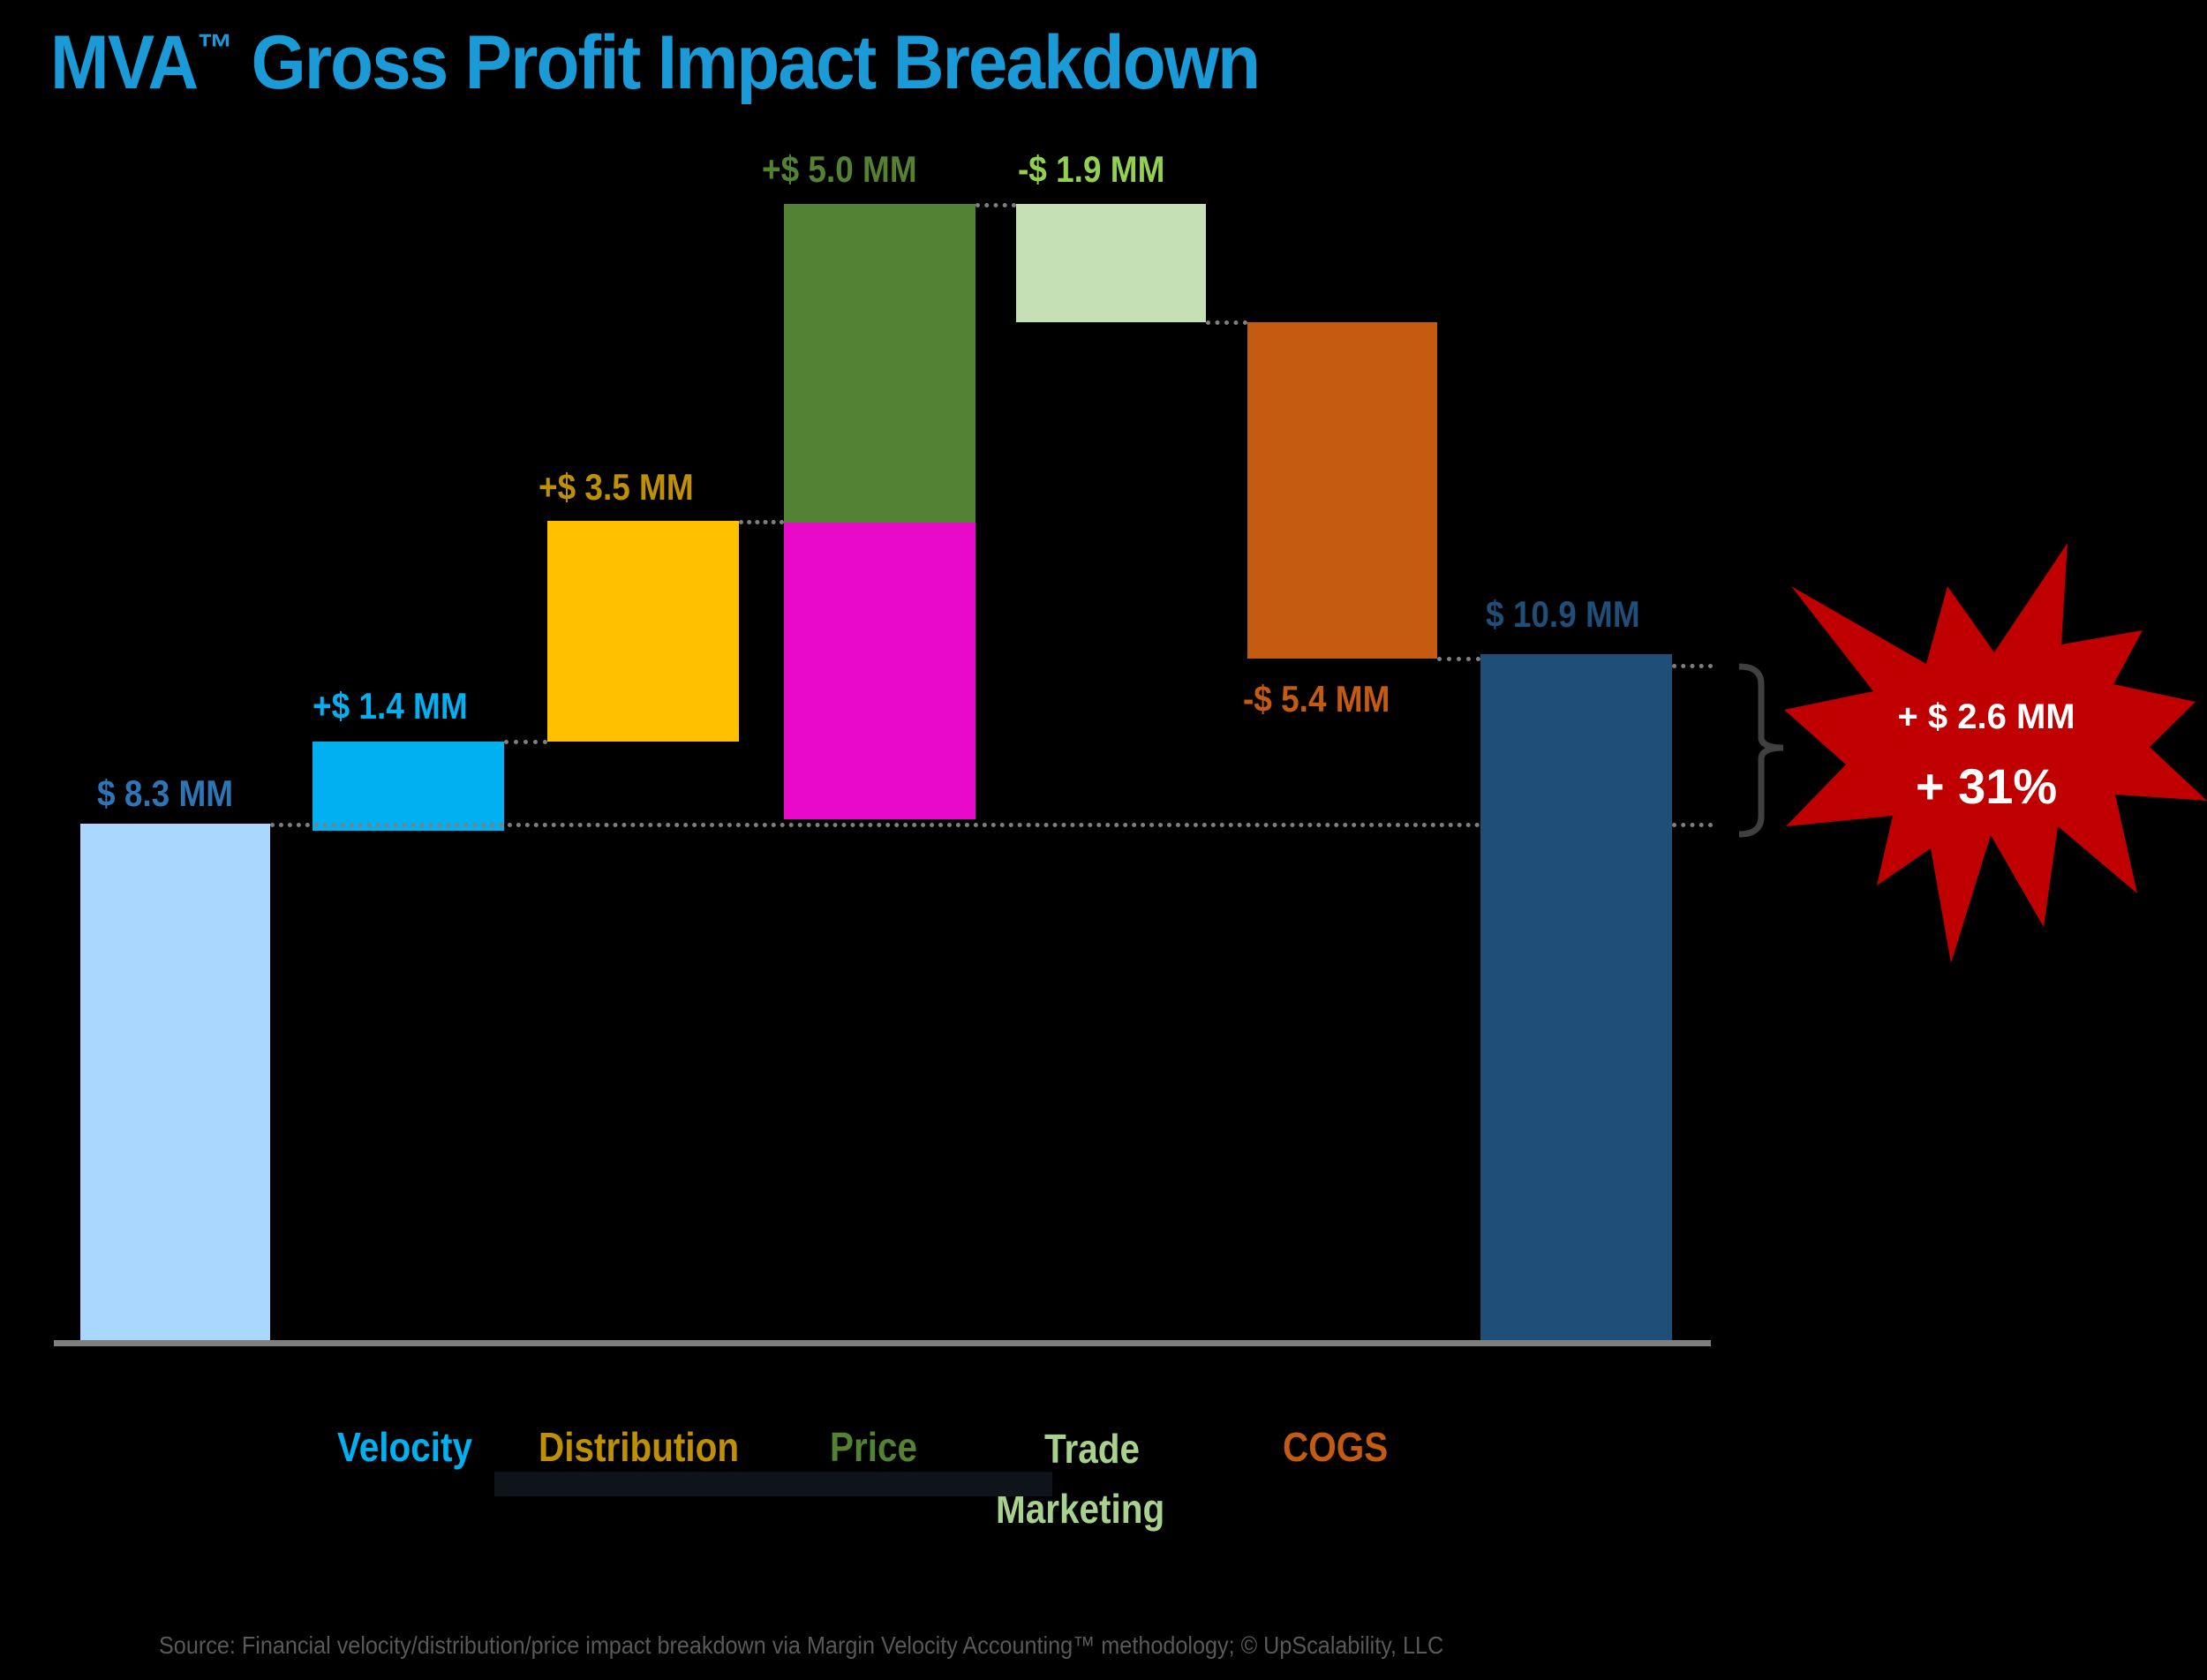 This screenshot has height=1680, width=2207. What do you see at coordinates (390, 706) in the screenshot?
I see `label-velocity: +$ 1.4 MM` at bounding box center [390, 706].